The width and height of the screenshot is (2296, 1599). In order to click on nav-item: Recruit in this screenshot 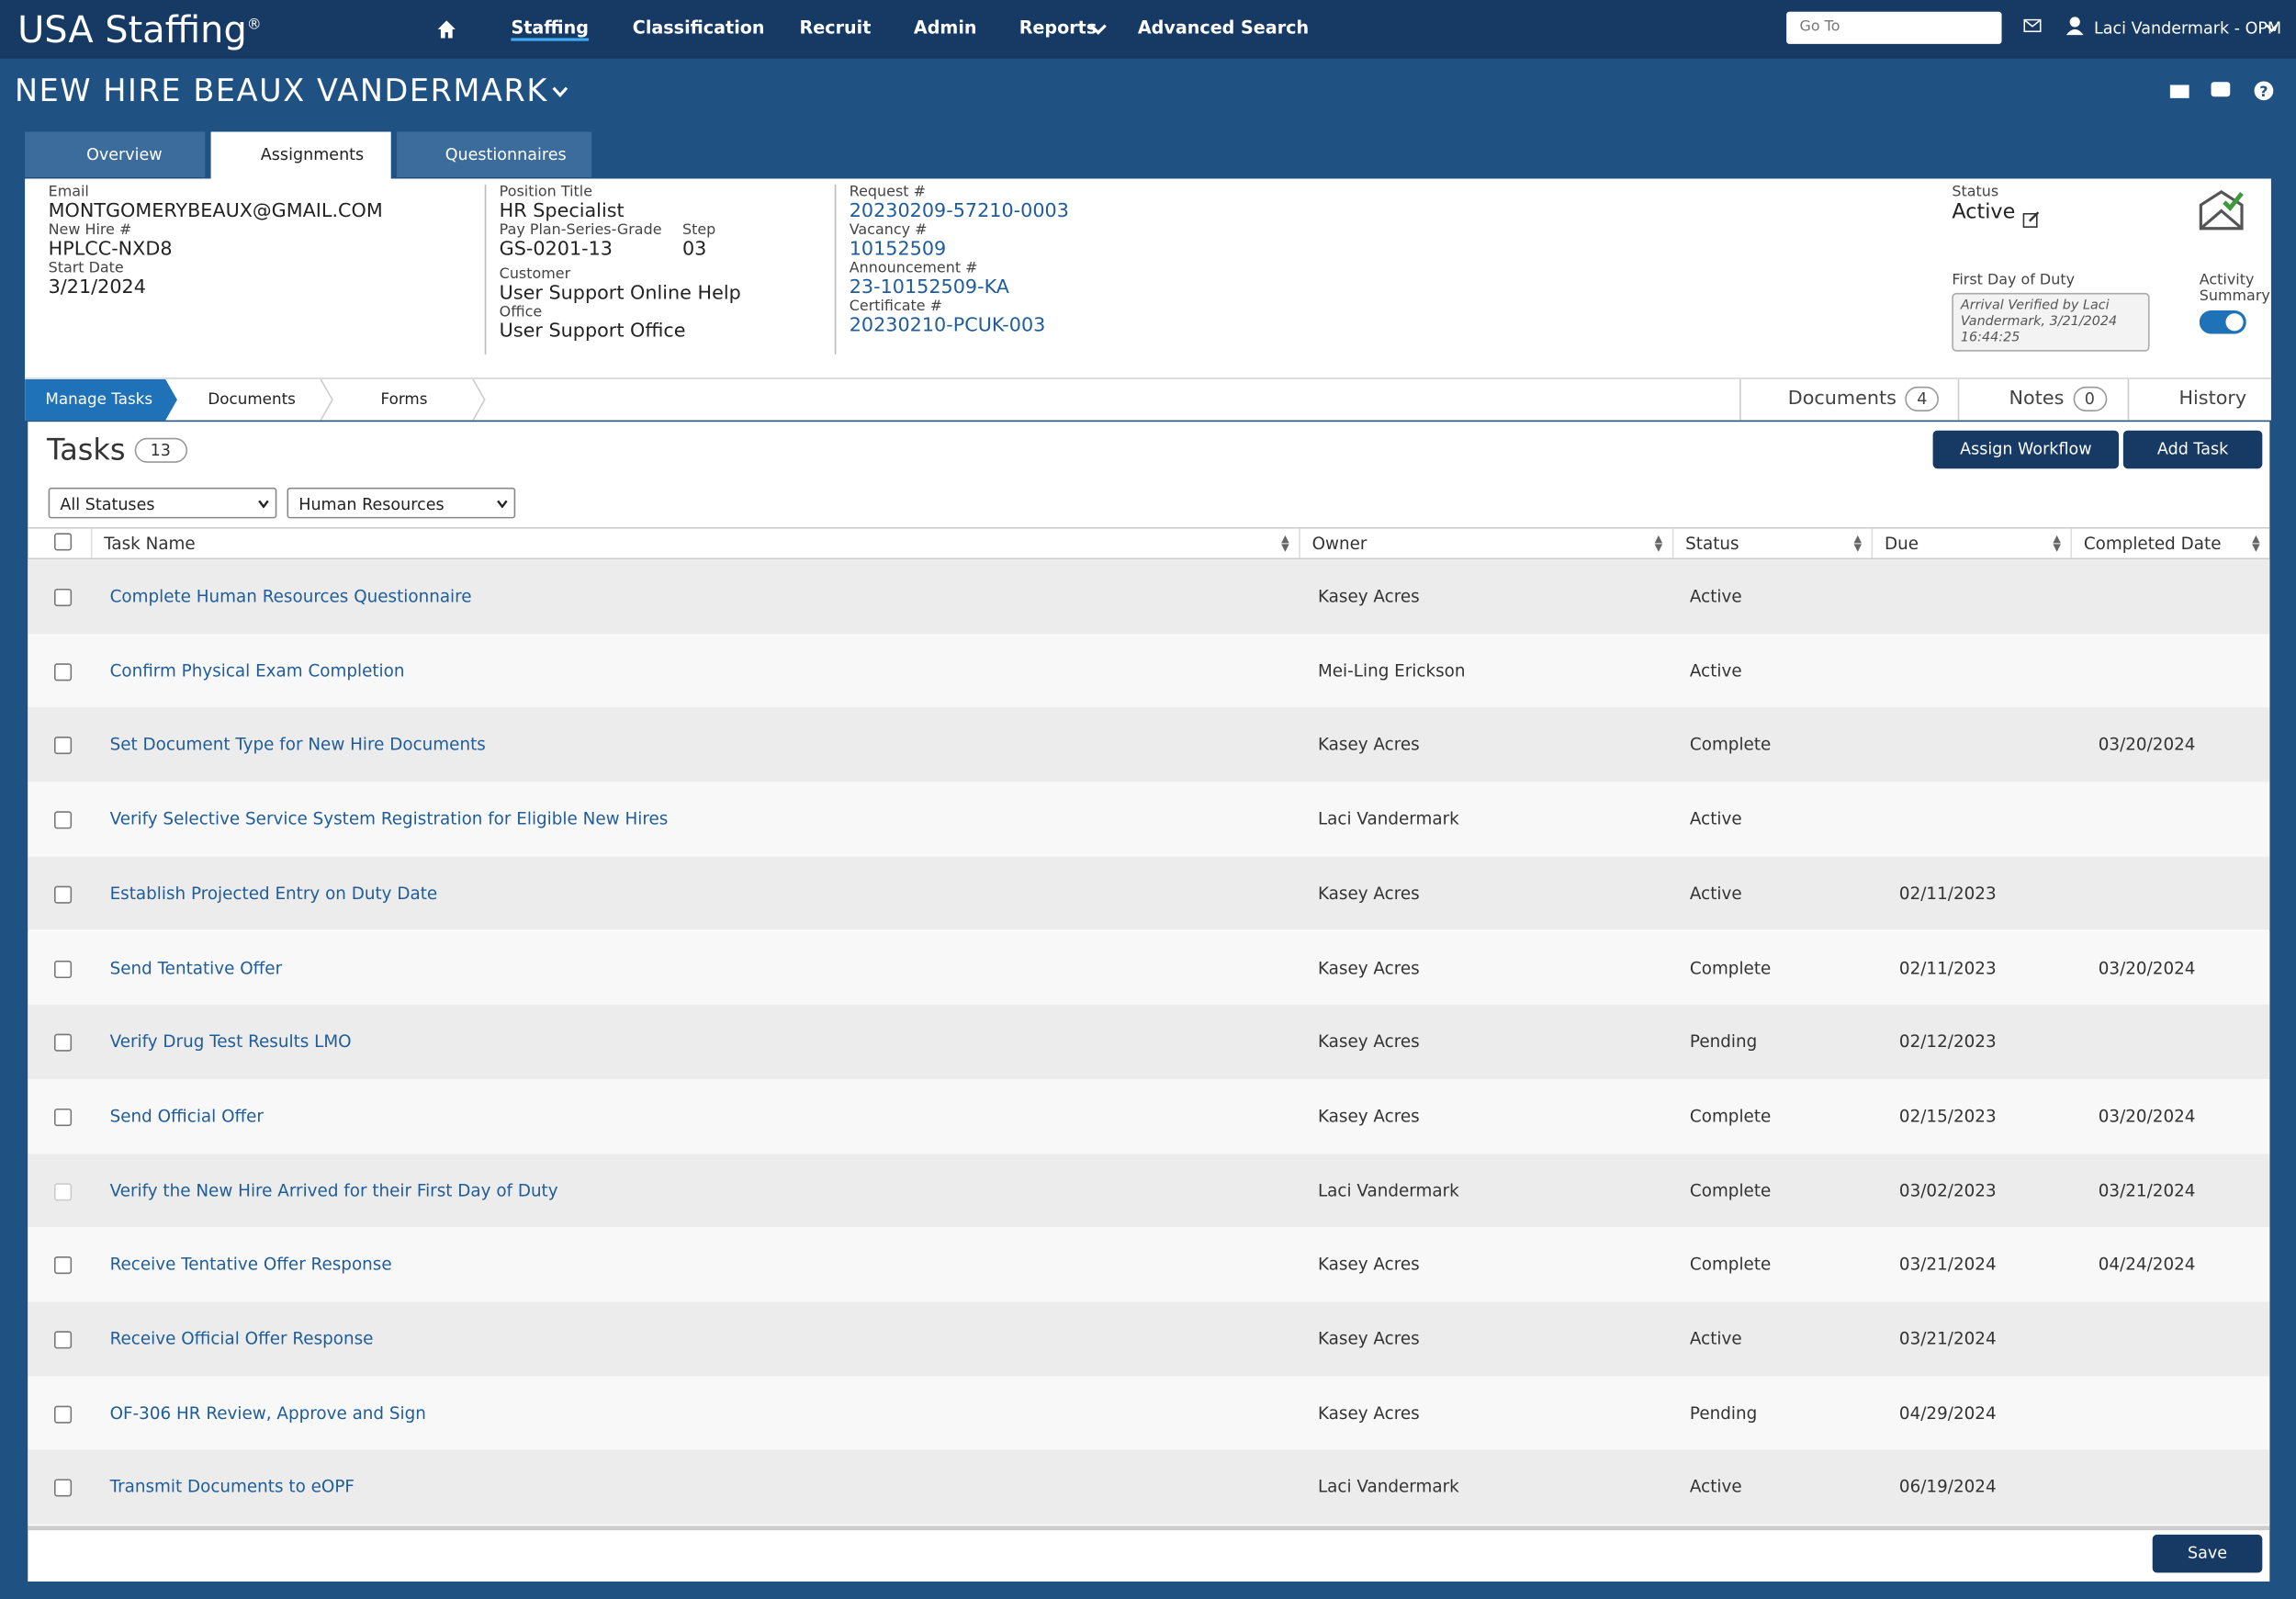, I will do `click(835, 28)`.